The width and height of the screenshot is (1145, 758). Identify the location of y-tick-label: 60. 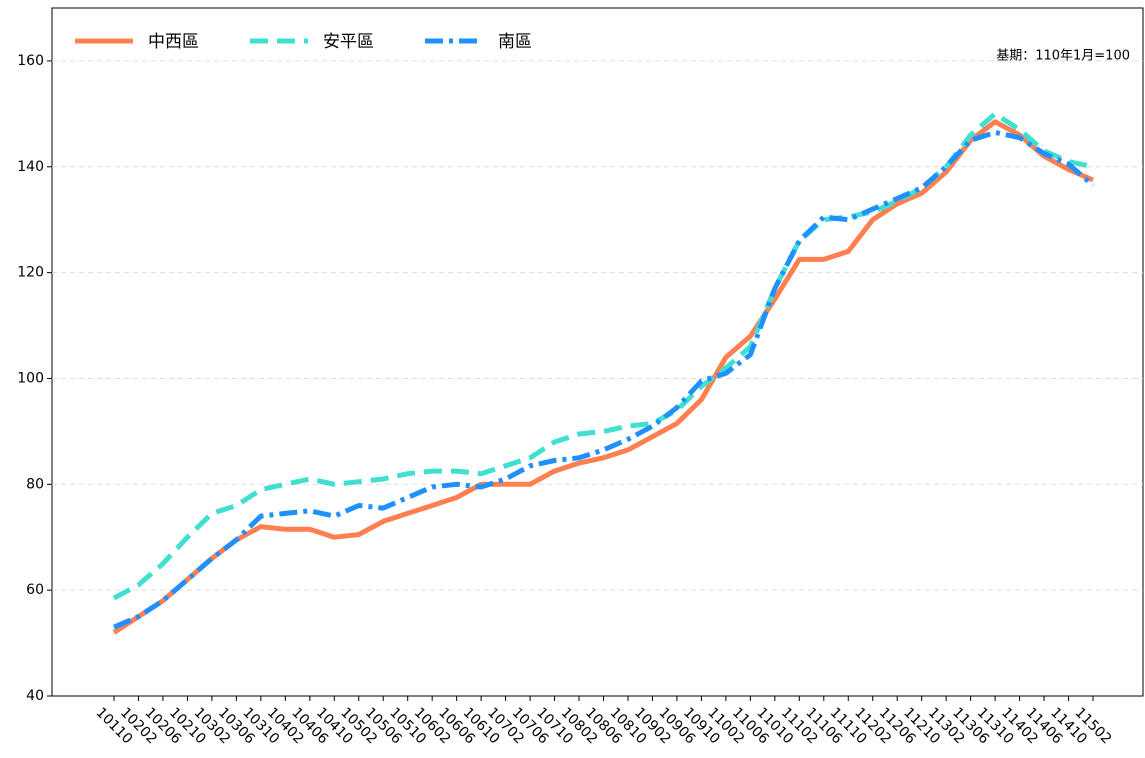
(35, 590).